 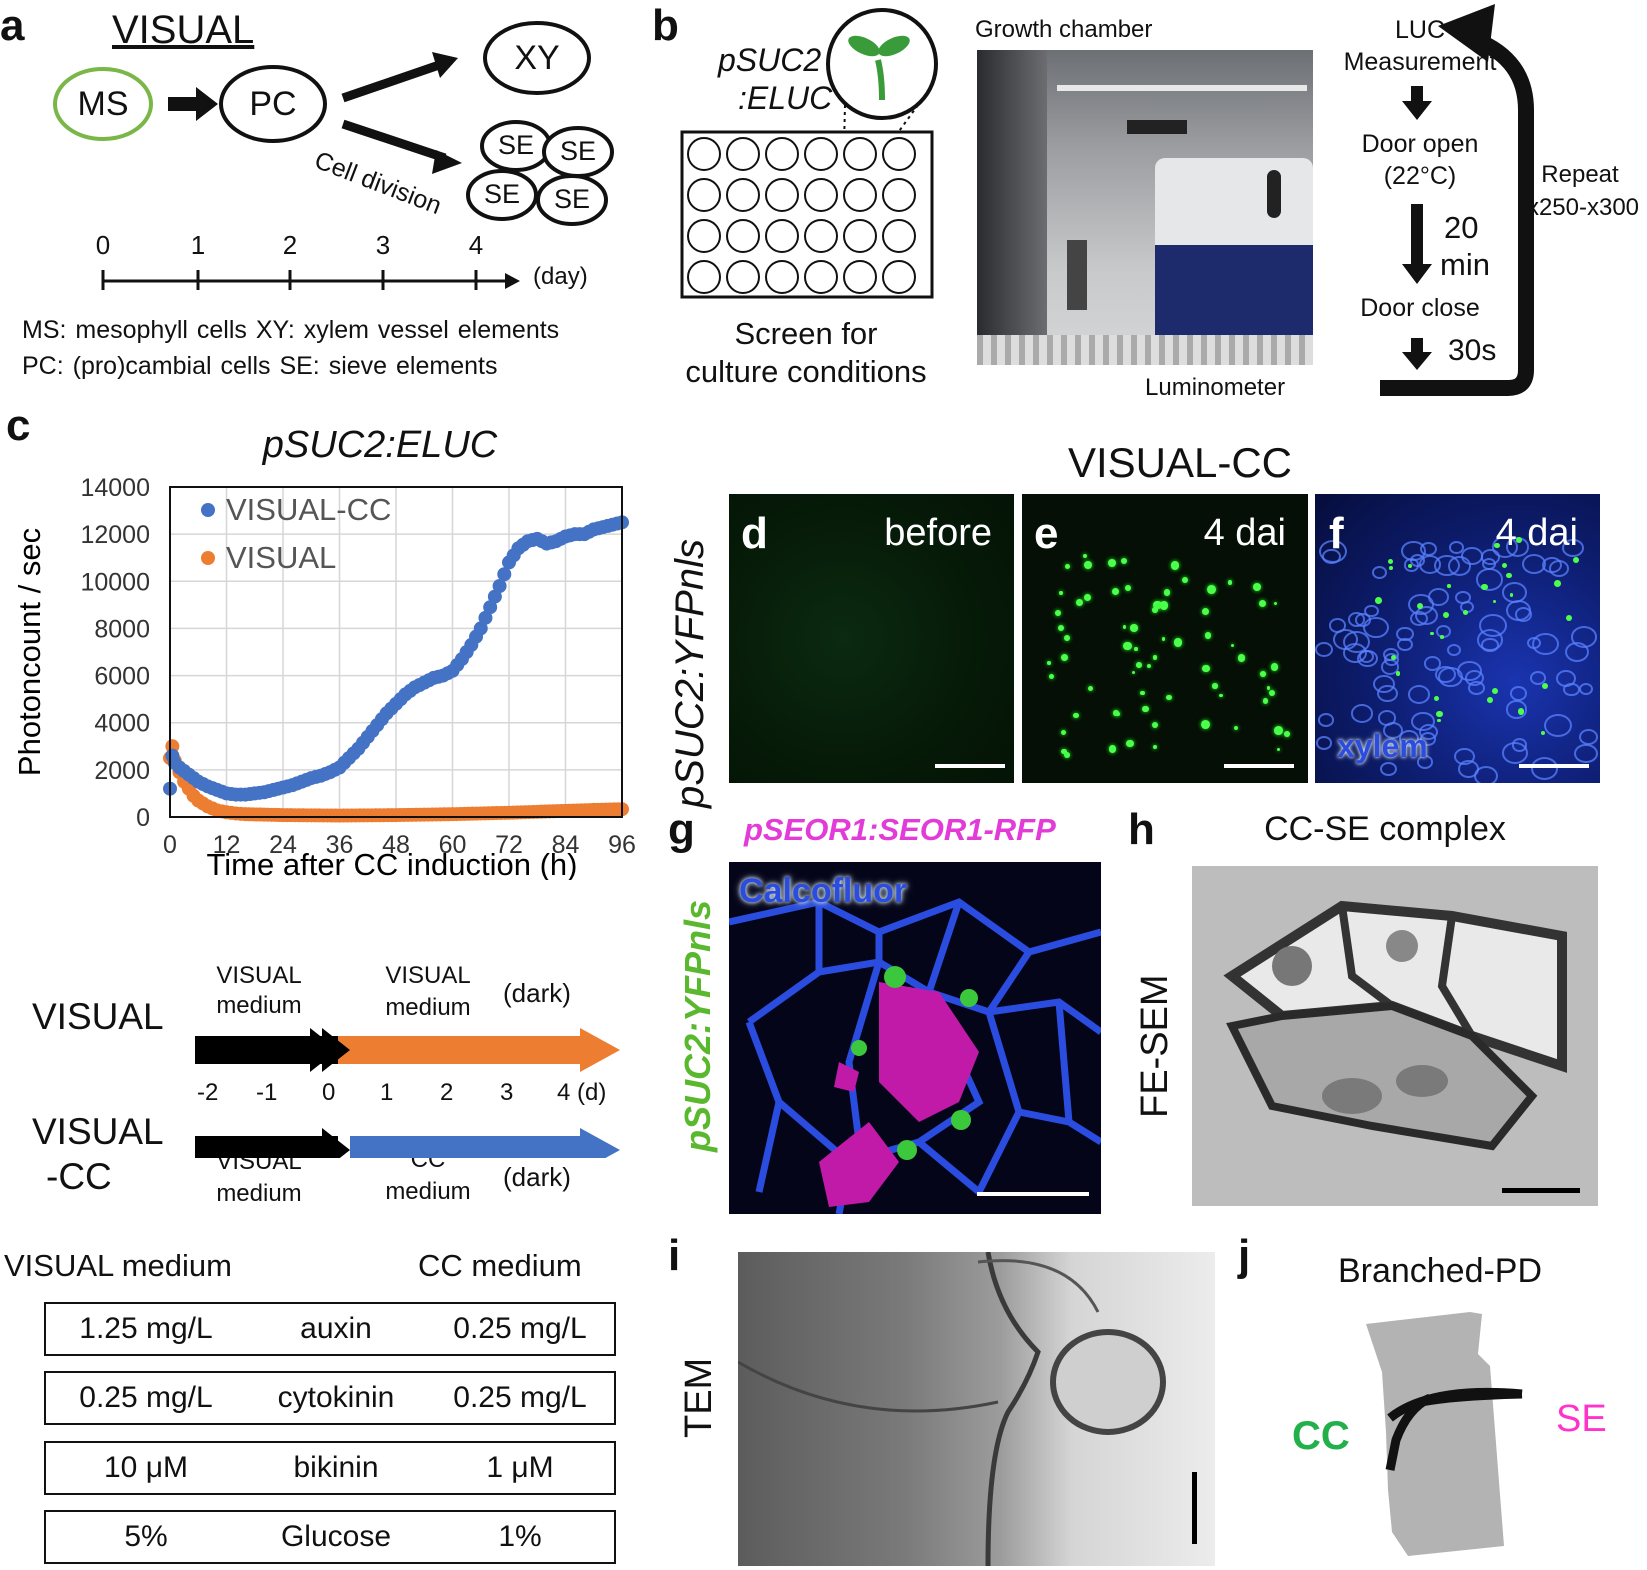 What do you see at coordinates (1541, 1190) in the screenshot?
I see `scale-bar-h` at bounding box center [1541, 1190].